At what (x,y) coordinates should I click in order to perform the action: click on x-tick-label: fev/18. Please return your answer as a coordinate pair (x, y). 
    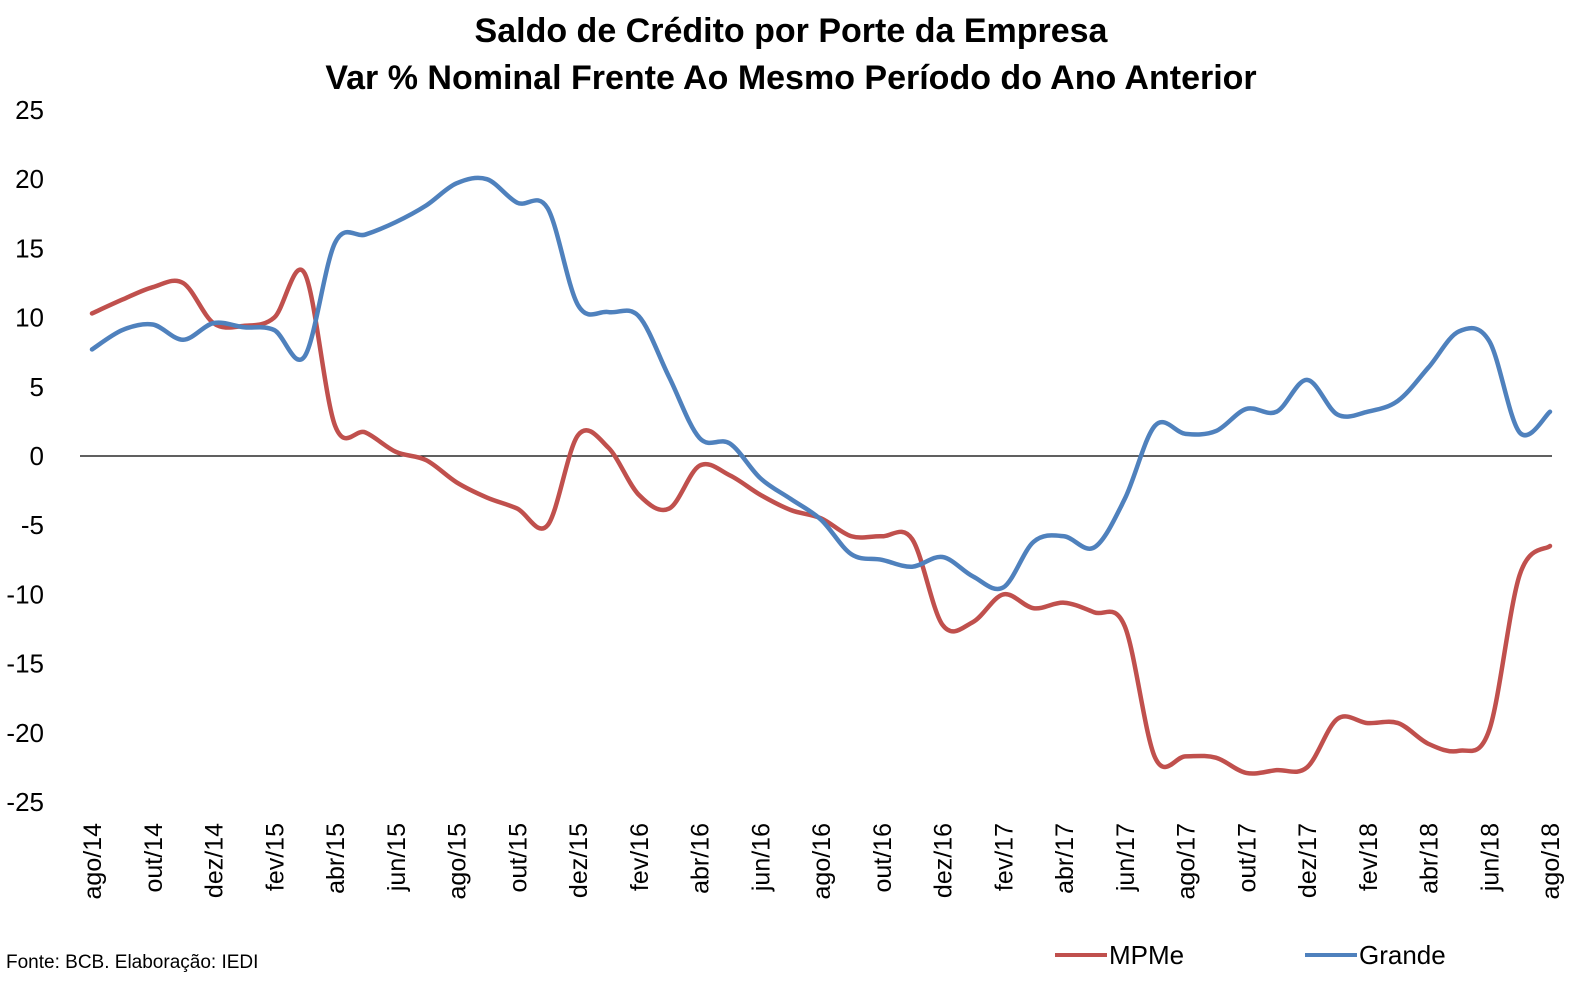
    Looking at the image, I should click on (1369, 857).